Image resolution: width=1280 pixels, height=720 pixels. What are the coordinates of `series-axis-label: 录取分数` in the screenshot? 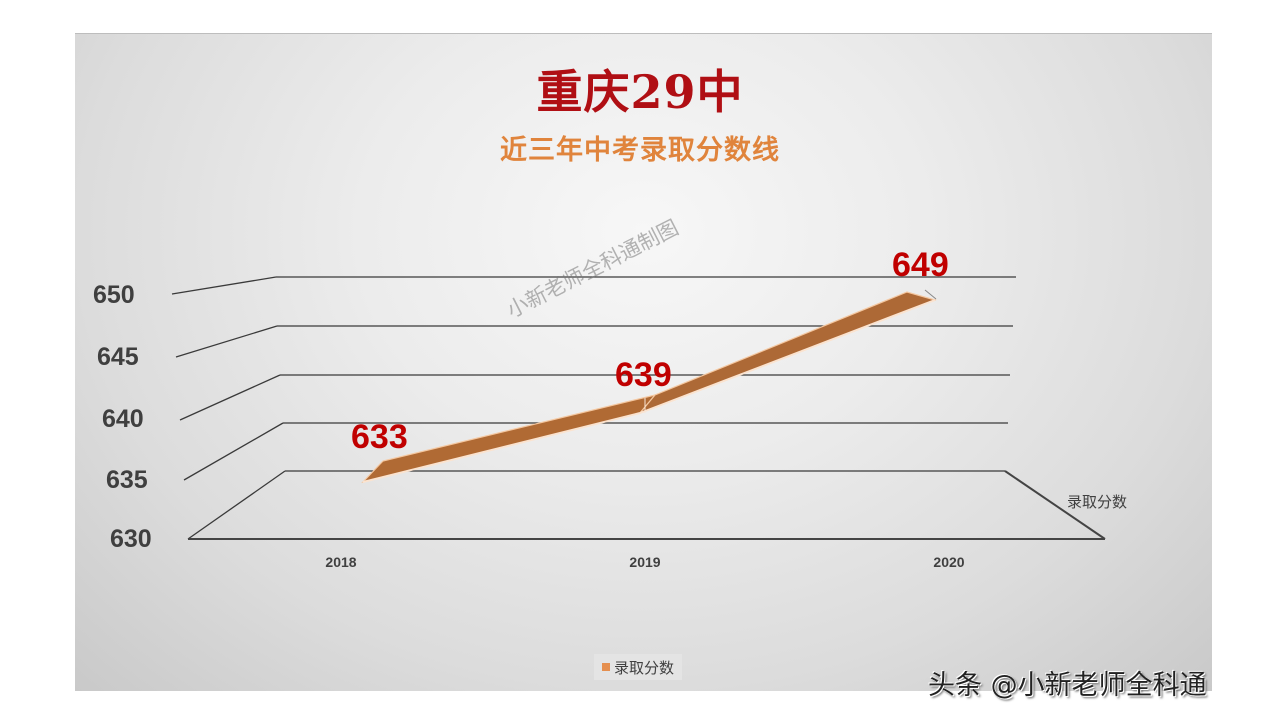 It's located at (1097, 502).